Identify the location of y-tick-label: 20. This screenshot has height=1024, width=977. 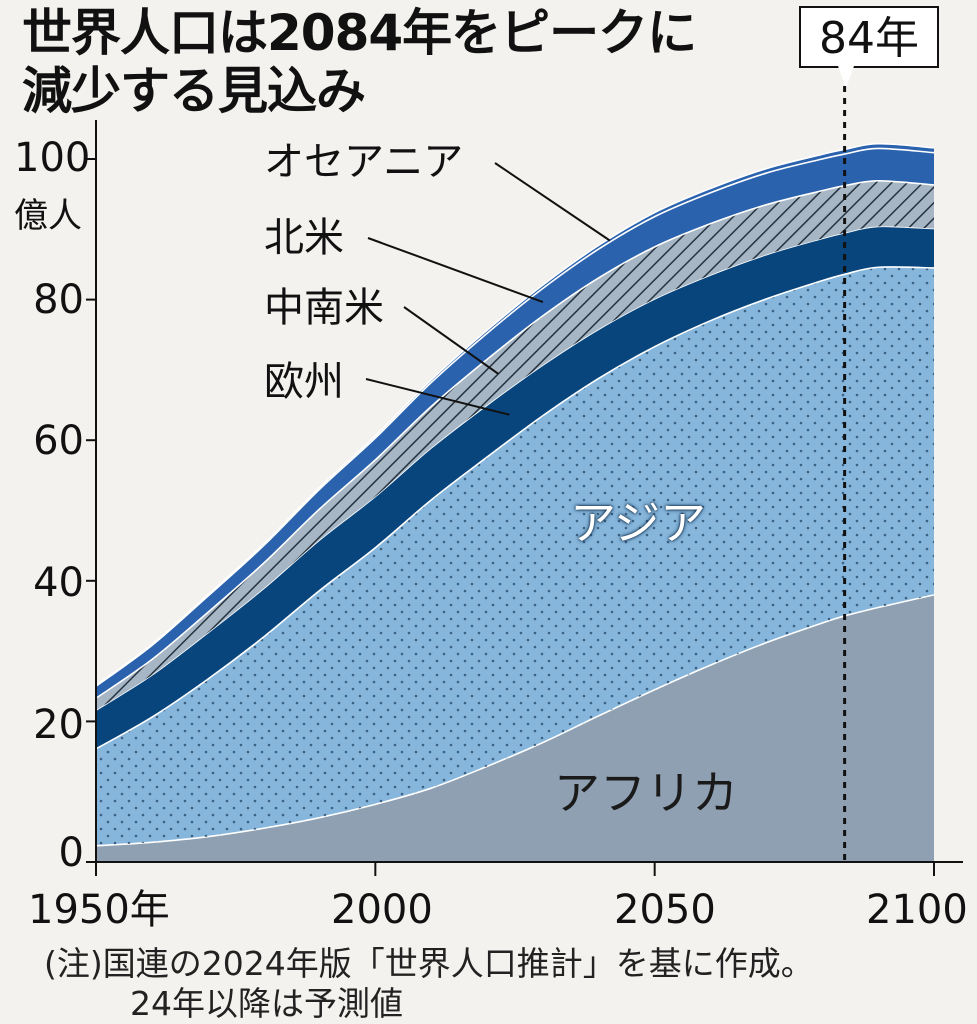
(58, 725).